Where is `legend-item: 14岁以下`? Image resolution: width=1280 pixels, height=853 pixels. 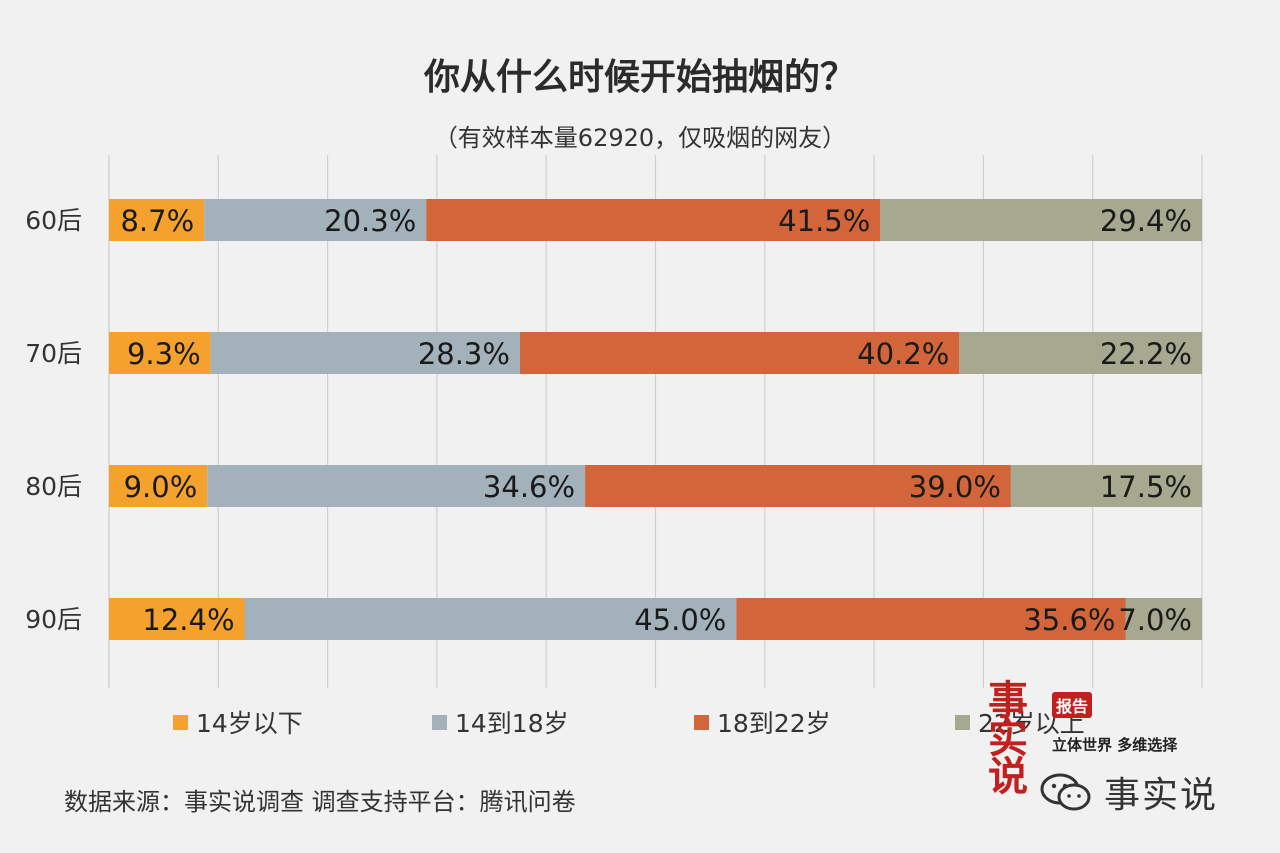
legend-item: 14岁以下 is located at coordinates (238, 722).